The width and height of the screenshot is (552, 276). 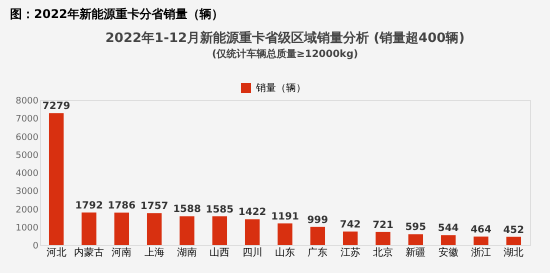 I want to click on x-tick-label: 北京, so click(x=383, y=252).